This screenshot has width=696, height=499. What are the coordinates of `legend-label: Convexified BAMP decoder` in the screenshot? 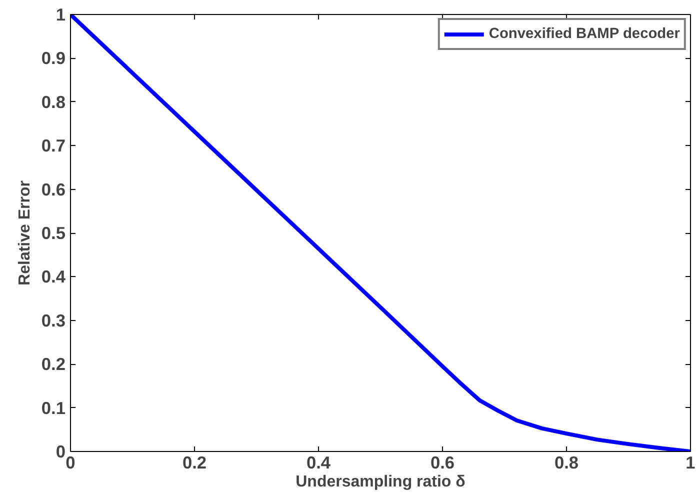 It's located at (584, 34).